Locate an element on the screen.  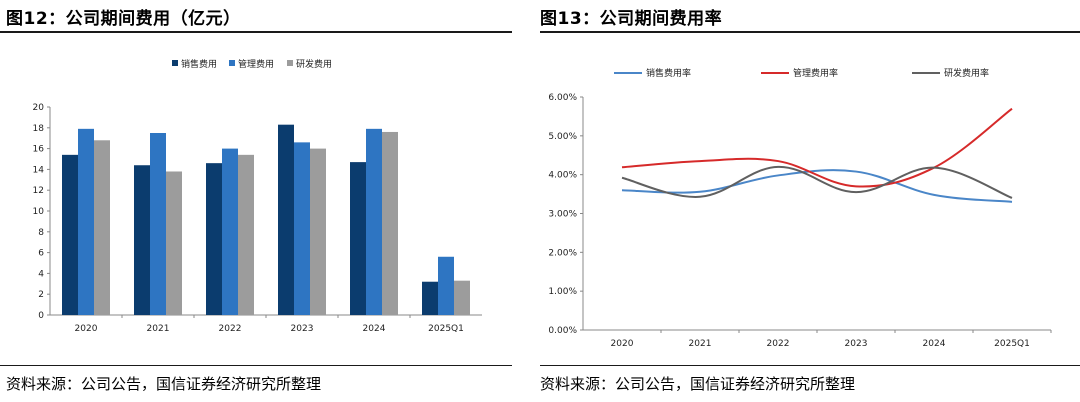
legend-label: 管理费用率 is located at coordinates (815, 73).